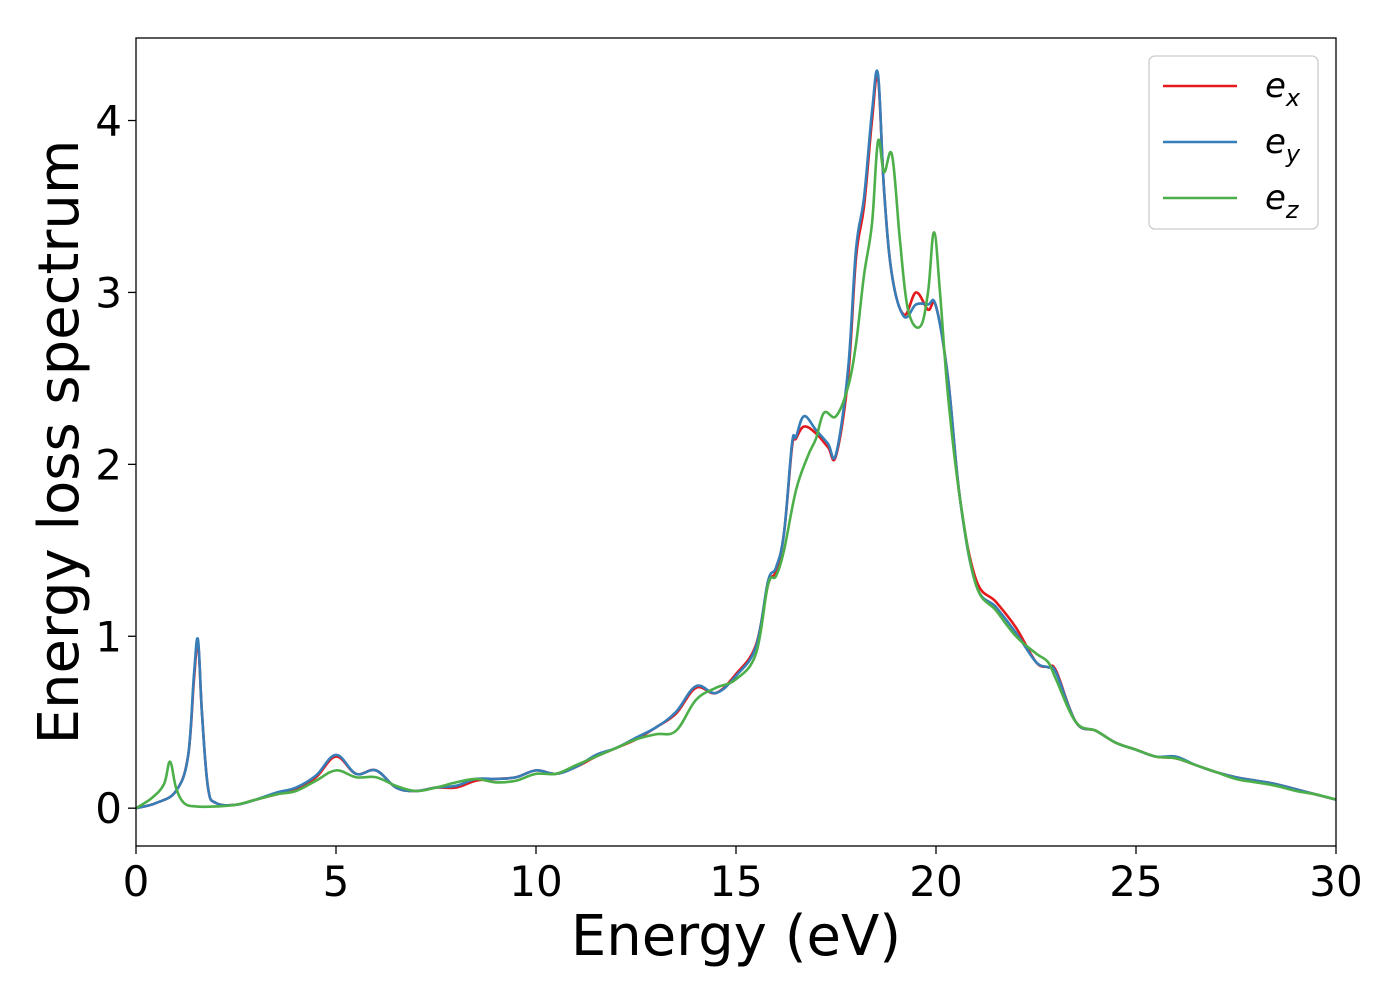 The image size is (1400, 1000). Describe the element at coordinates (935, 881) in the screenshot. I see `x-tick-label: 20` at that location.